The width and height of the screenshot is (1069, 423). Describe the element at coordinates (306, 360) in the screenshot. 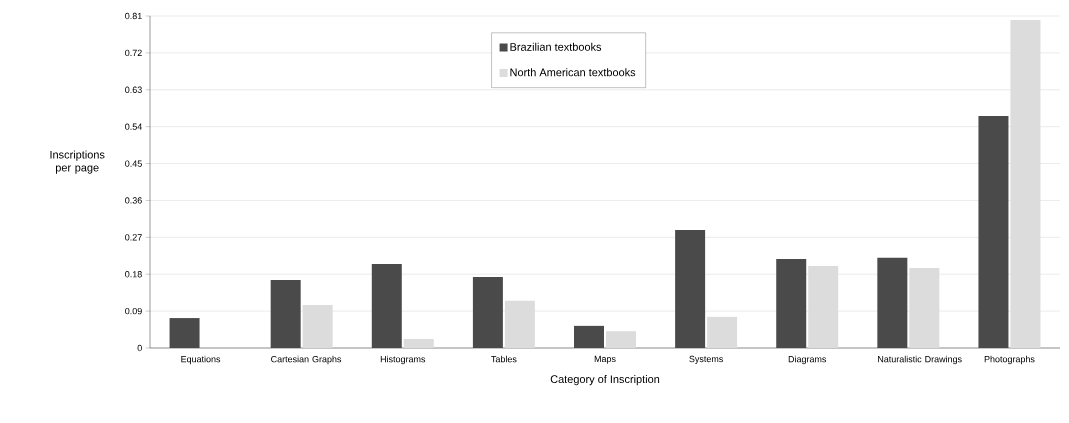

I see `x-tick-label: Cartesian Graphs` at that location.